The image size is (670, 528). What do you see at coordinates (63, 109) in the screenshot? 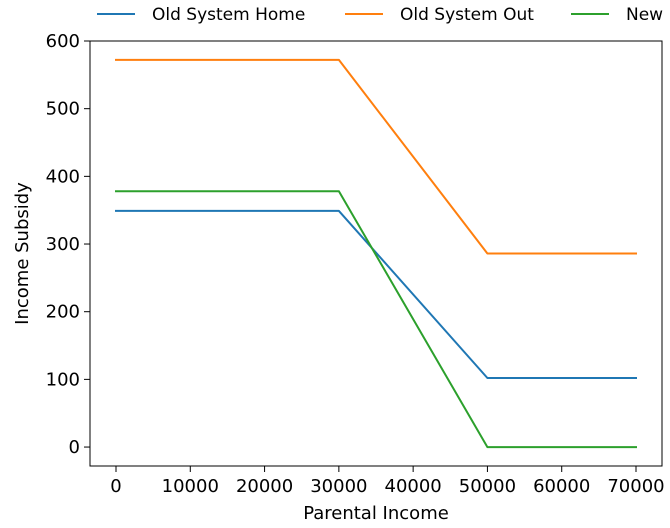
I see `y-tick-label-5: 500` at bounding box center [63, 109].